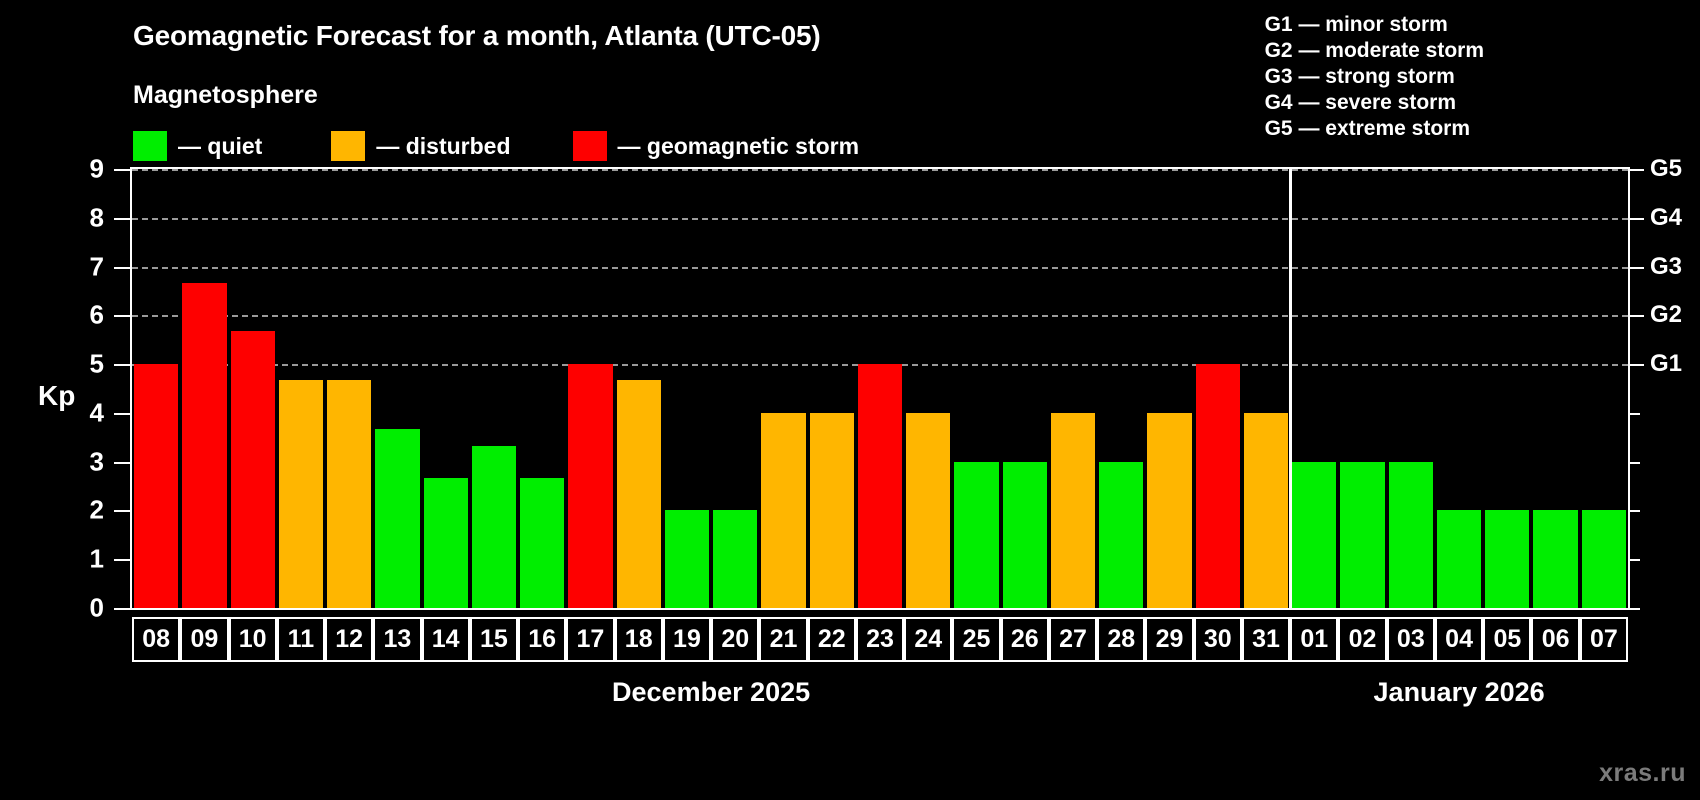 The image size is (1700, 800). I want to click on day-label-30: 30, so click(1217, 639).